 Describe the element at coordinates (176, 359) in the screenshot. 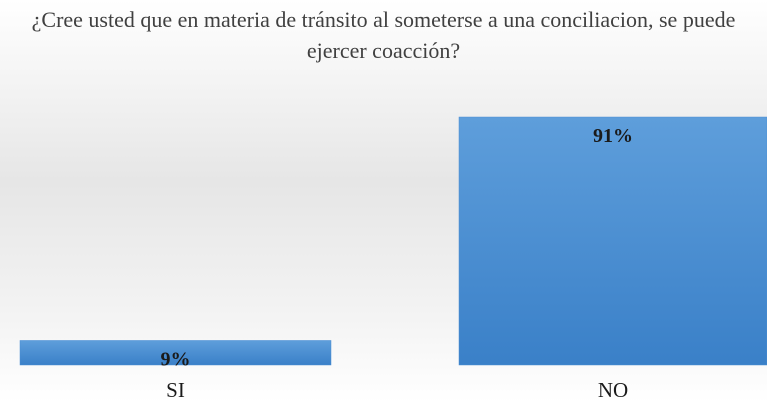

I see `data-label: 9%` at that location.